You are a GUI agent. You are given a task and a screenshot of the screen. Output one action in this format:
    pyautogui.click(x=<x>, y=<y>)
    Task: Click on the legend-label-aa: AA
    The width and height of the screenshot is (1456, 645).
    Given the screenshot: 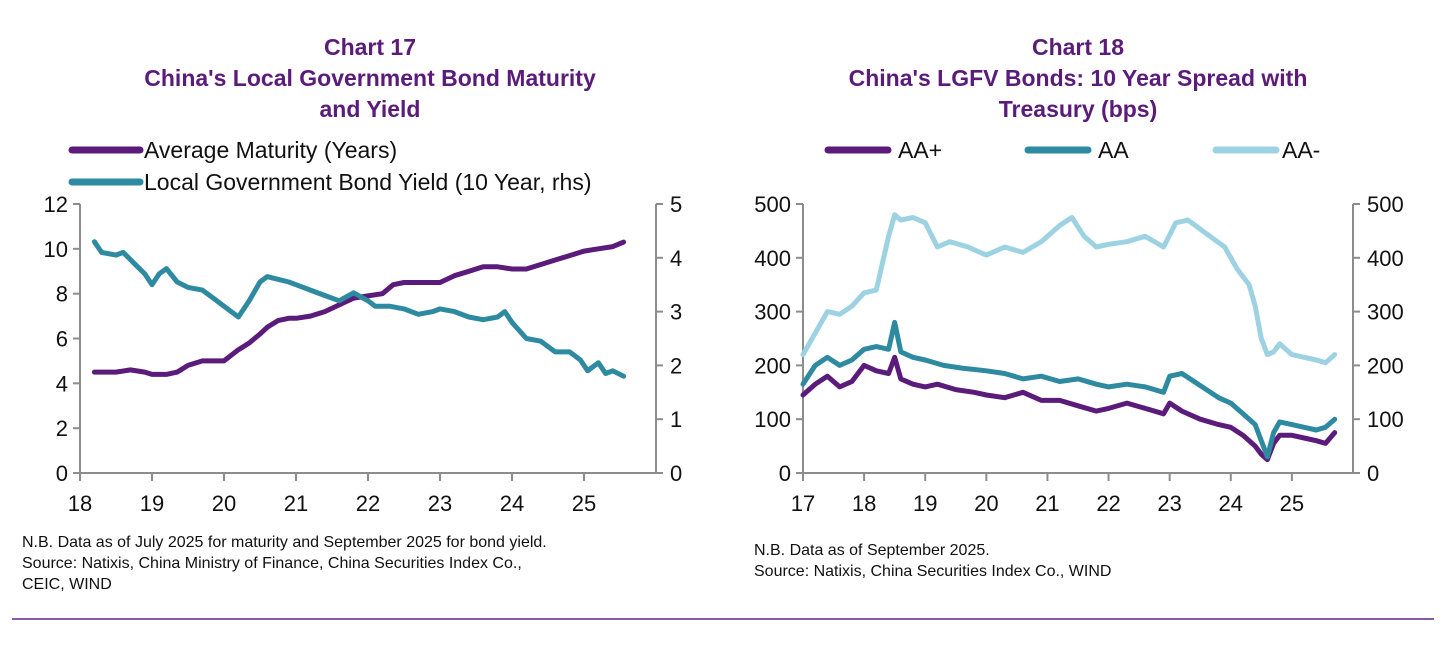 What is the action you would take?
    pyautogui.click(x=1113, y=150)
    